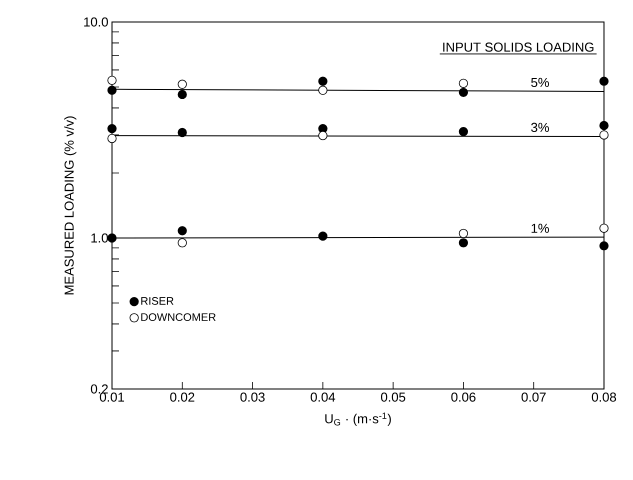 The image size is (633, 480). I want to click on x-tick-label: 0.03, so click(252, 397).